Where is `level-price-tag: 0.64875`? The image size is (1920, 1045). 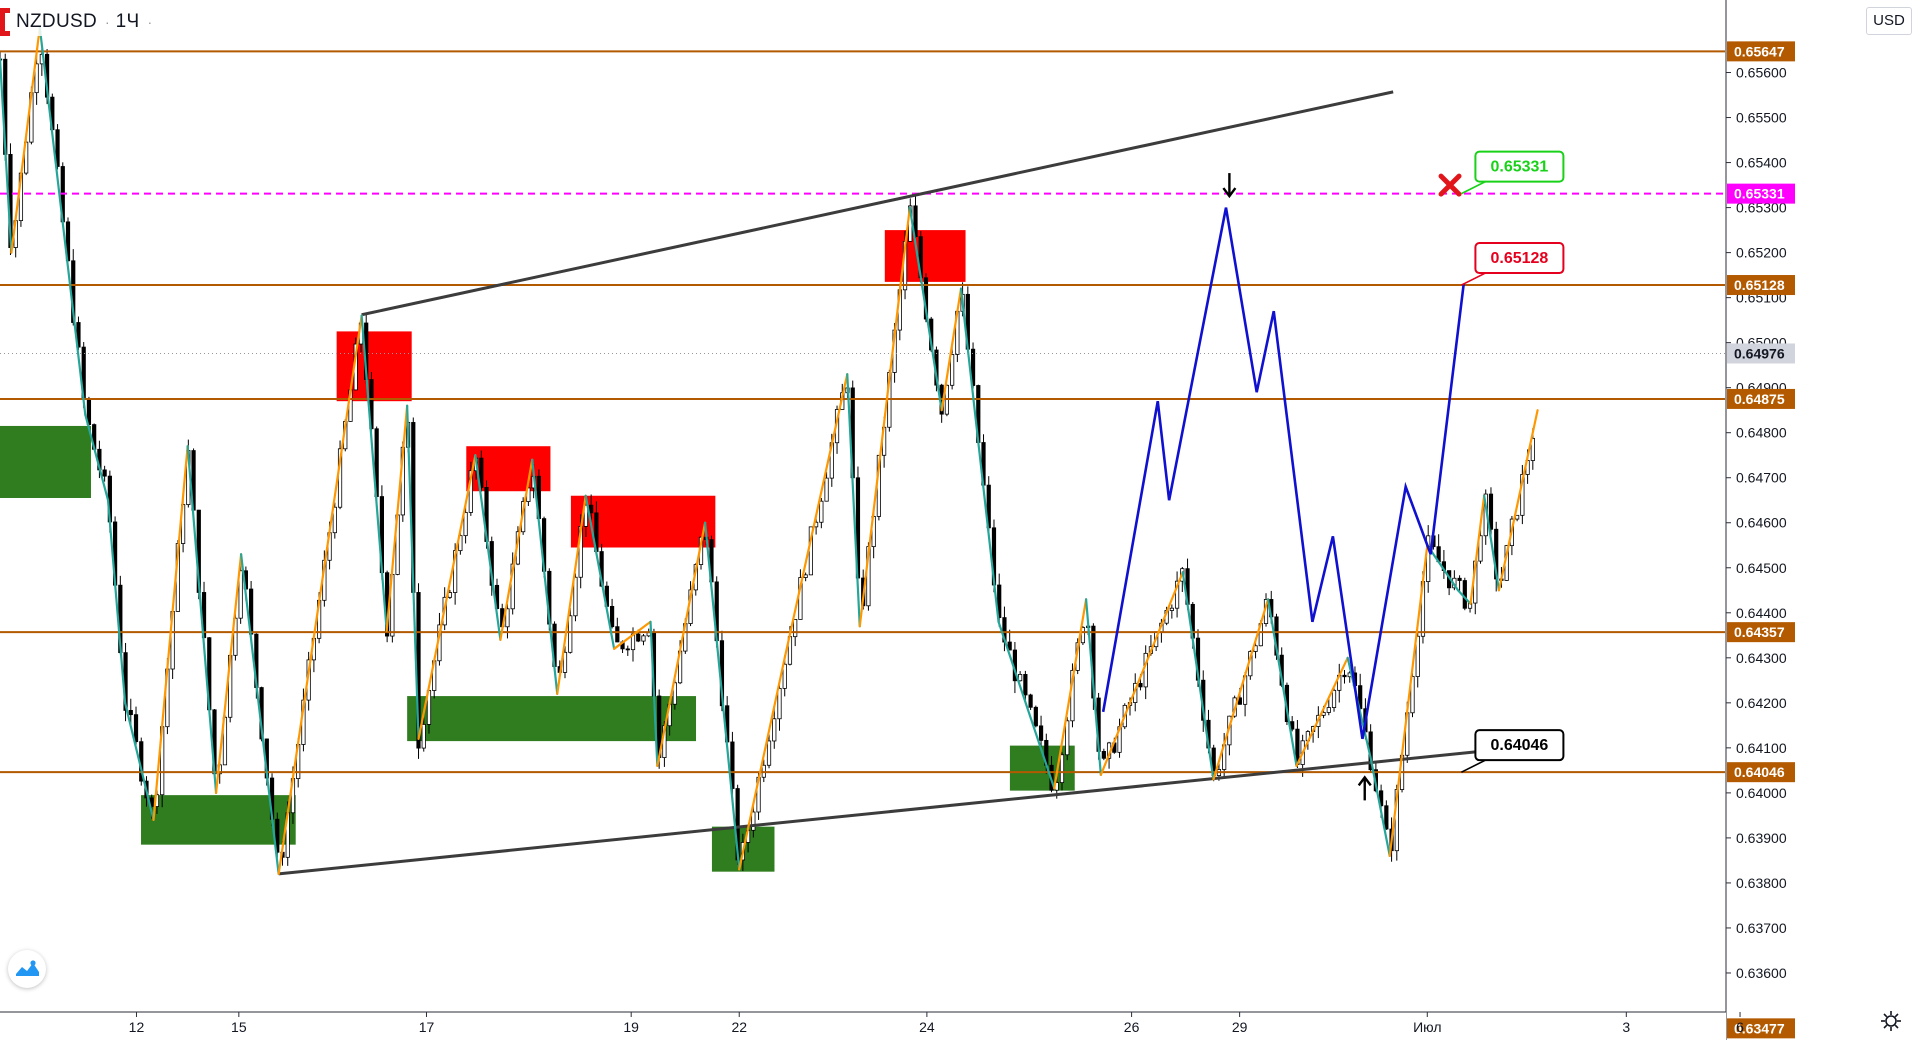 level-price-tag: 0.64875 is located at coordinates (1761, 398).